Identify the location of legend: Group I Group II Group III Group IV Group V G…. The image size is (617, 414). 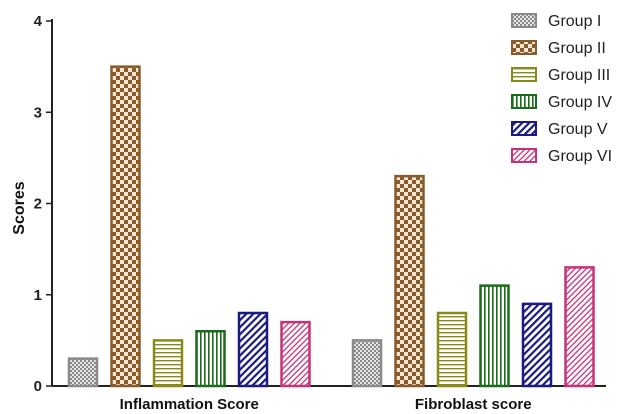
(561, 89).